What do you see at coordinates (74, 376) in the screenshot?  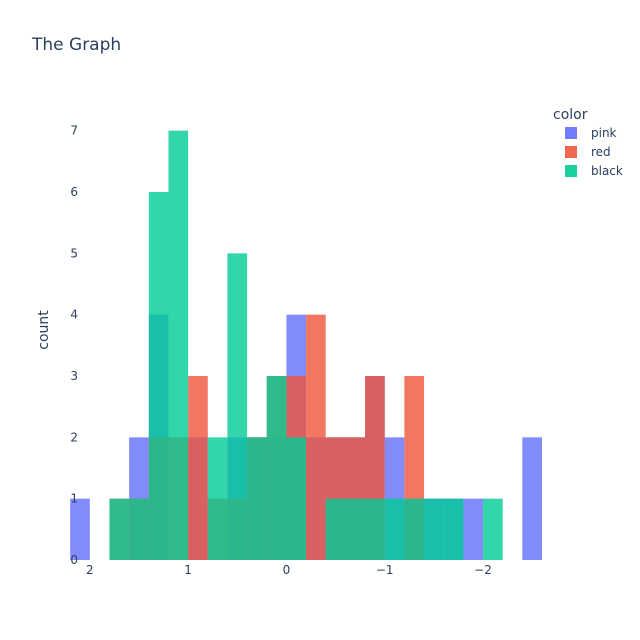 I see `y-tick-label: 3` at bounding box center [74, 376].